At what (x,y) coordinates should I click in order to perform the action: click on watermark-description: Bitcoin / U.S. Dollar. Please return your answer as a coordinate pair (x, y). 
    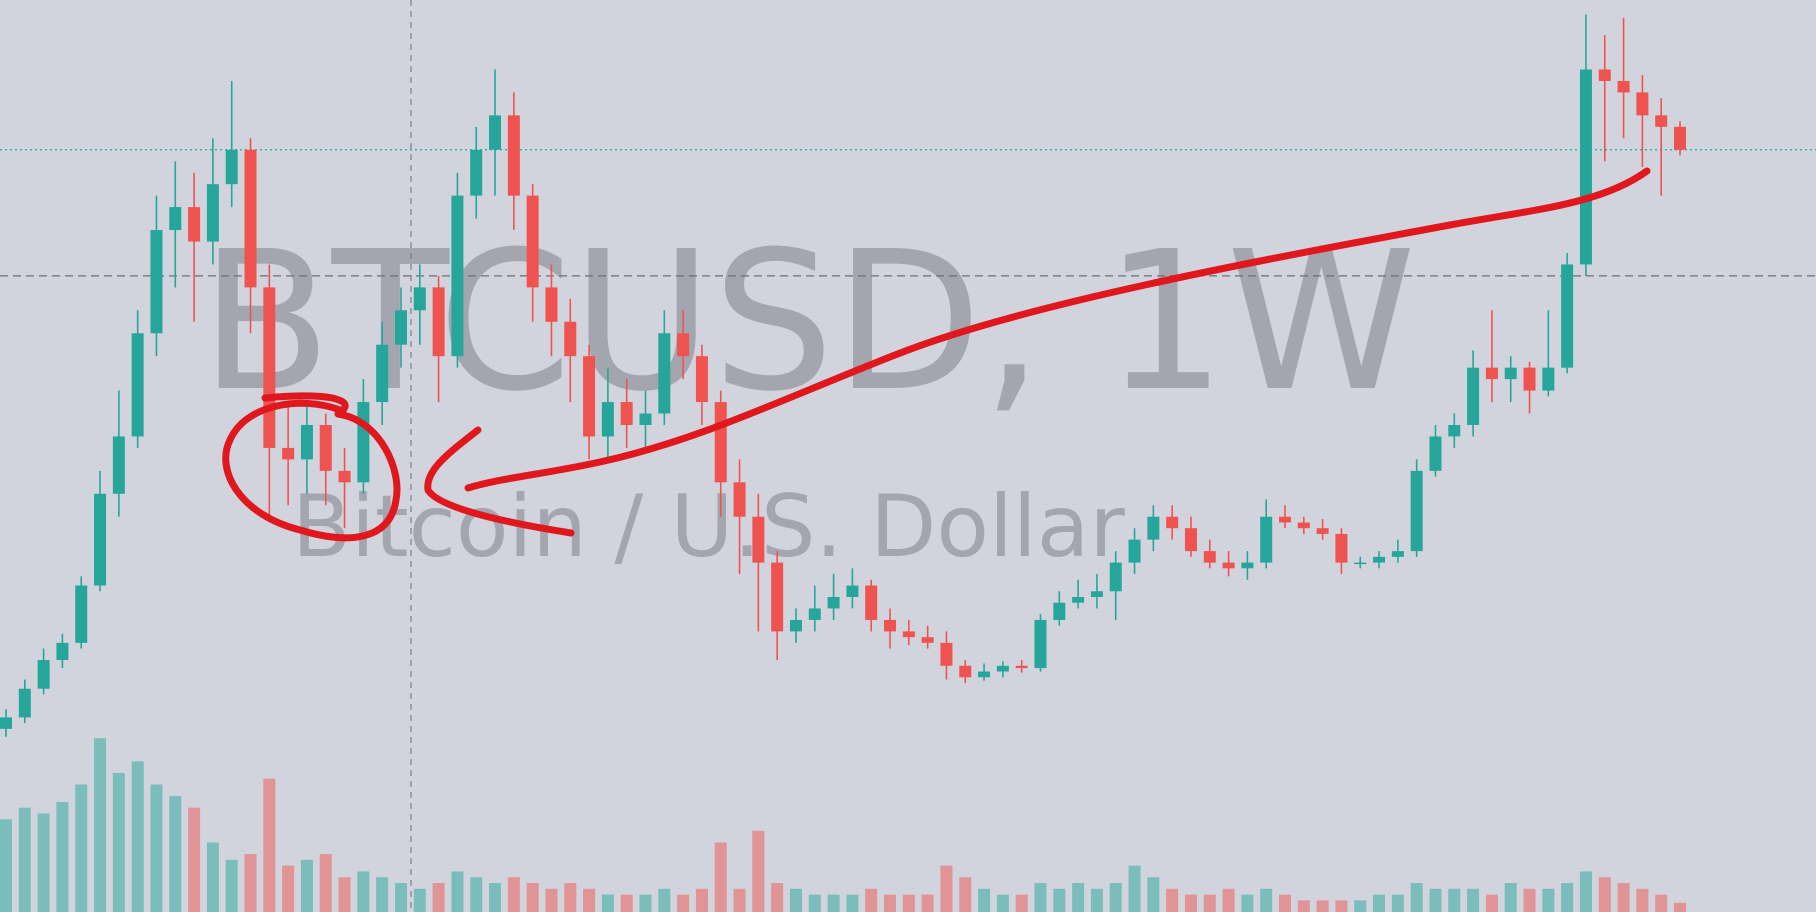
    Looking at the image, I should click on (708, 527).